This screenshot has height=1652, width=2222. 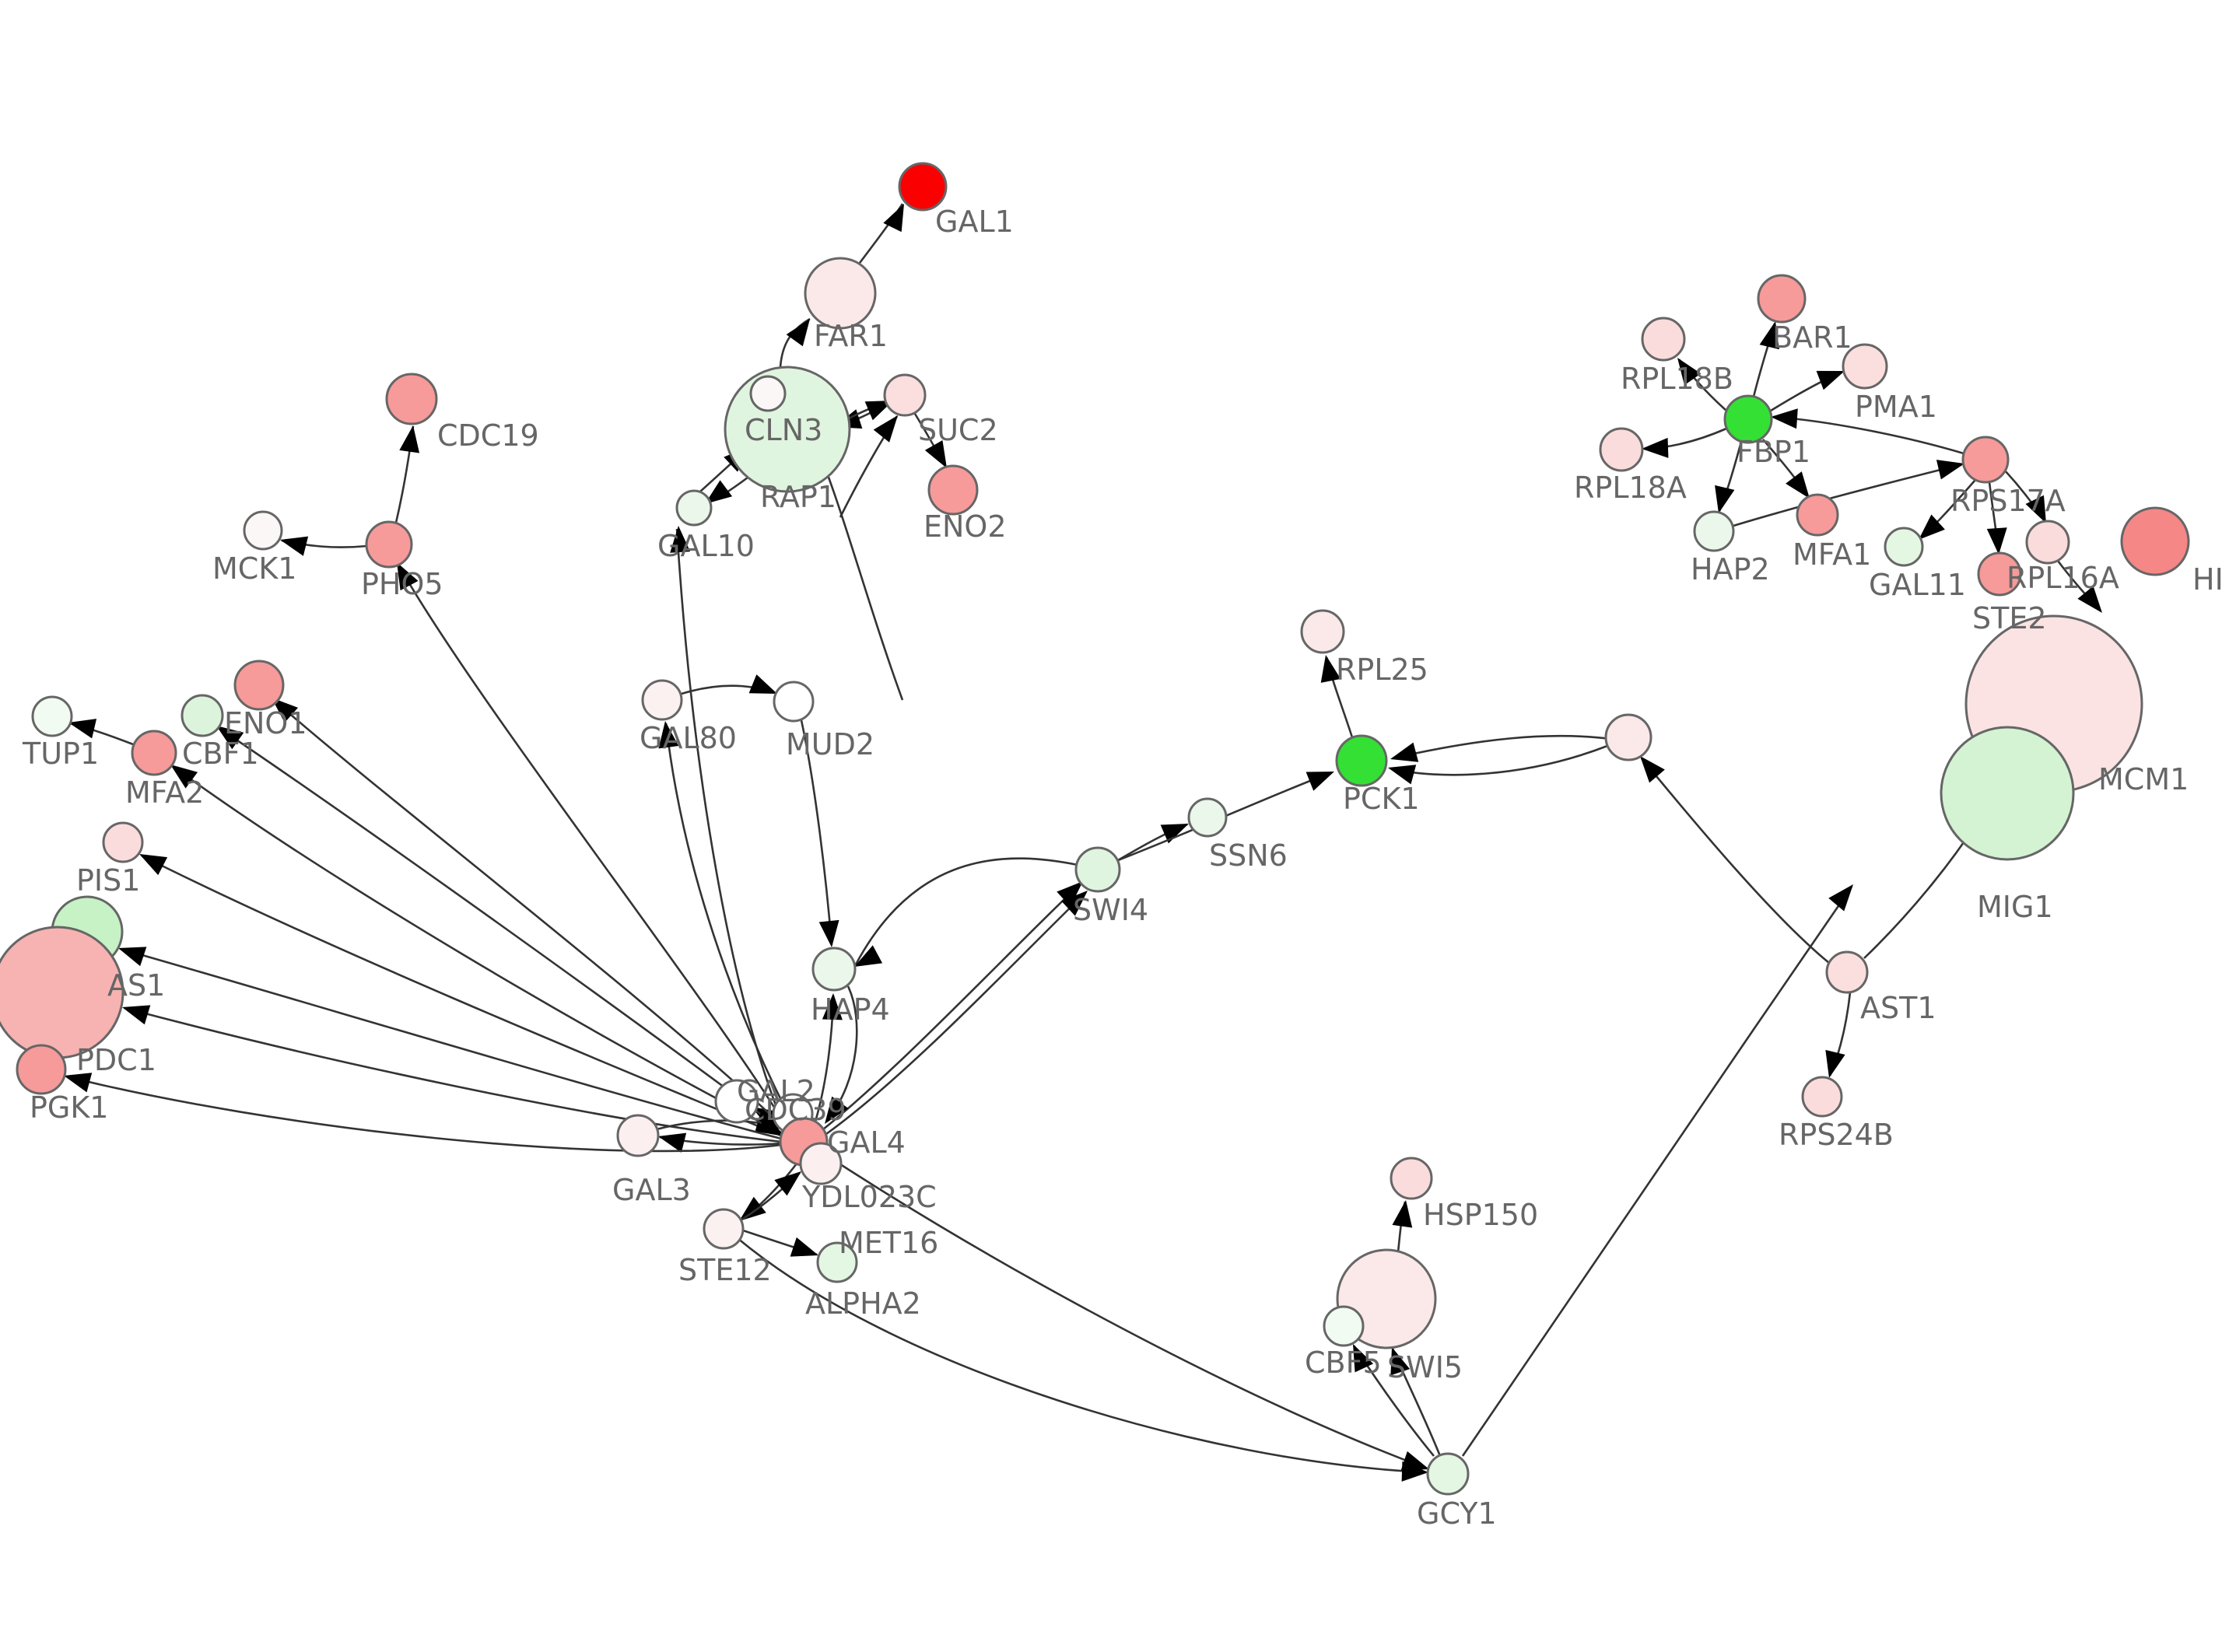 I want to click on node-label-pdc1: PDC1, so click(x=116, y=1060).